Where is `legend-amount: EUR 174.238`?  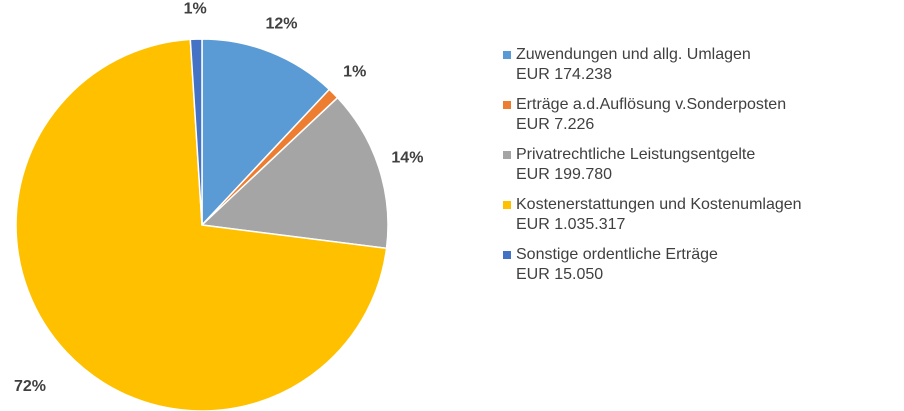
legend-amount: EUR 174.238 is located at coordinates (564, 74).